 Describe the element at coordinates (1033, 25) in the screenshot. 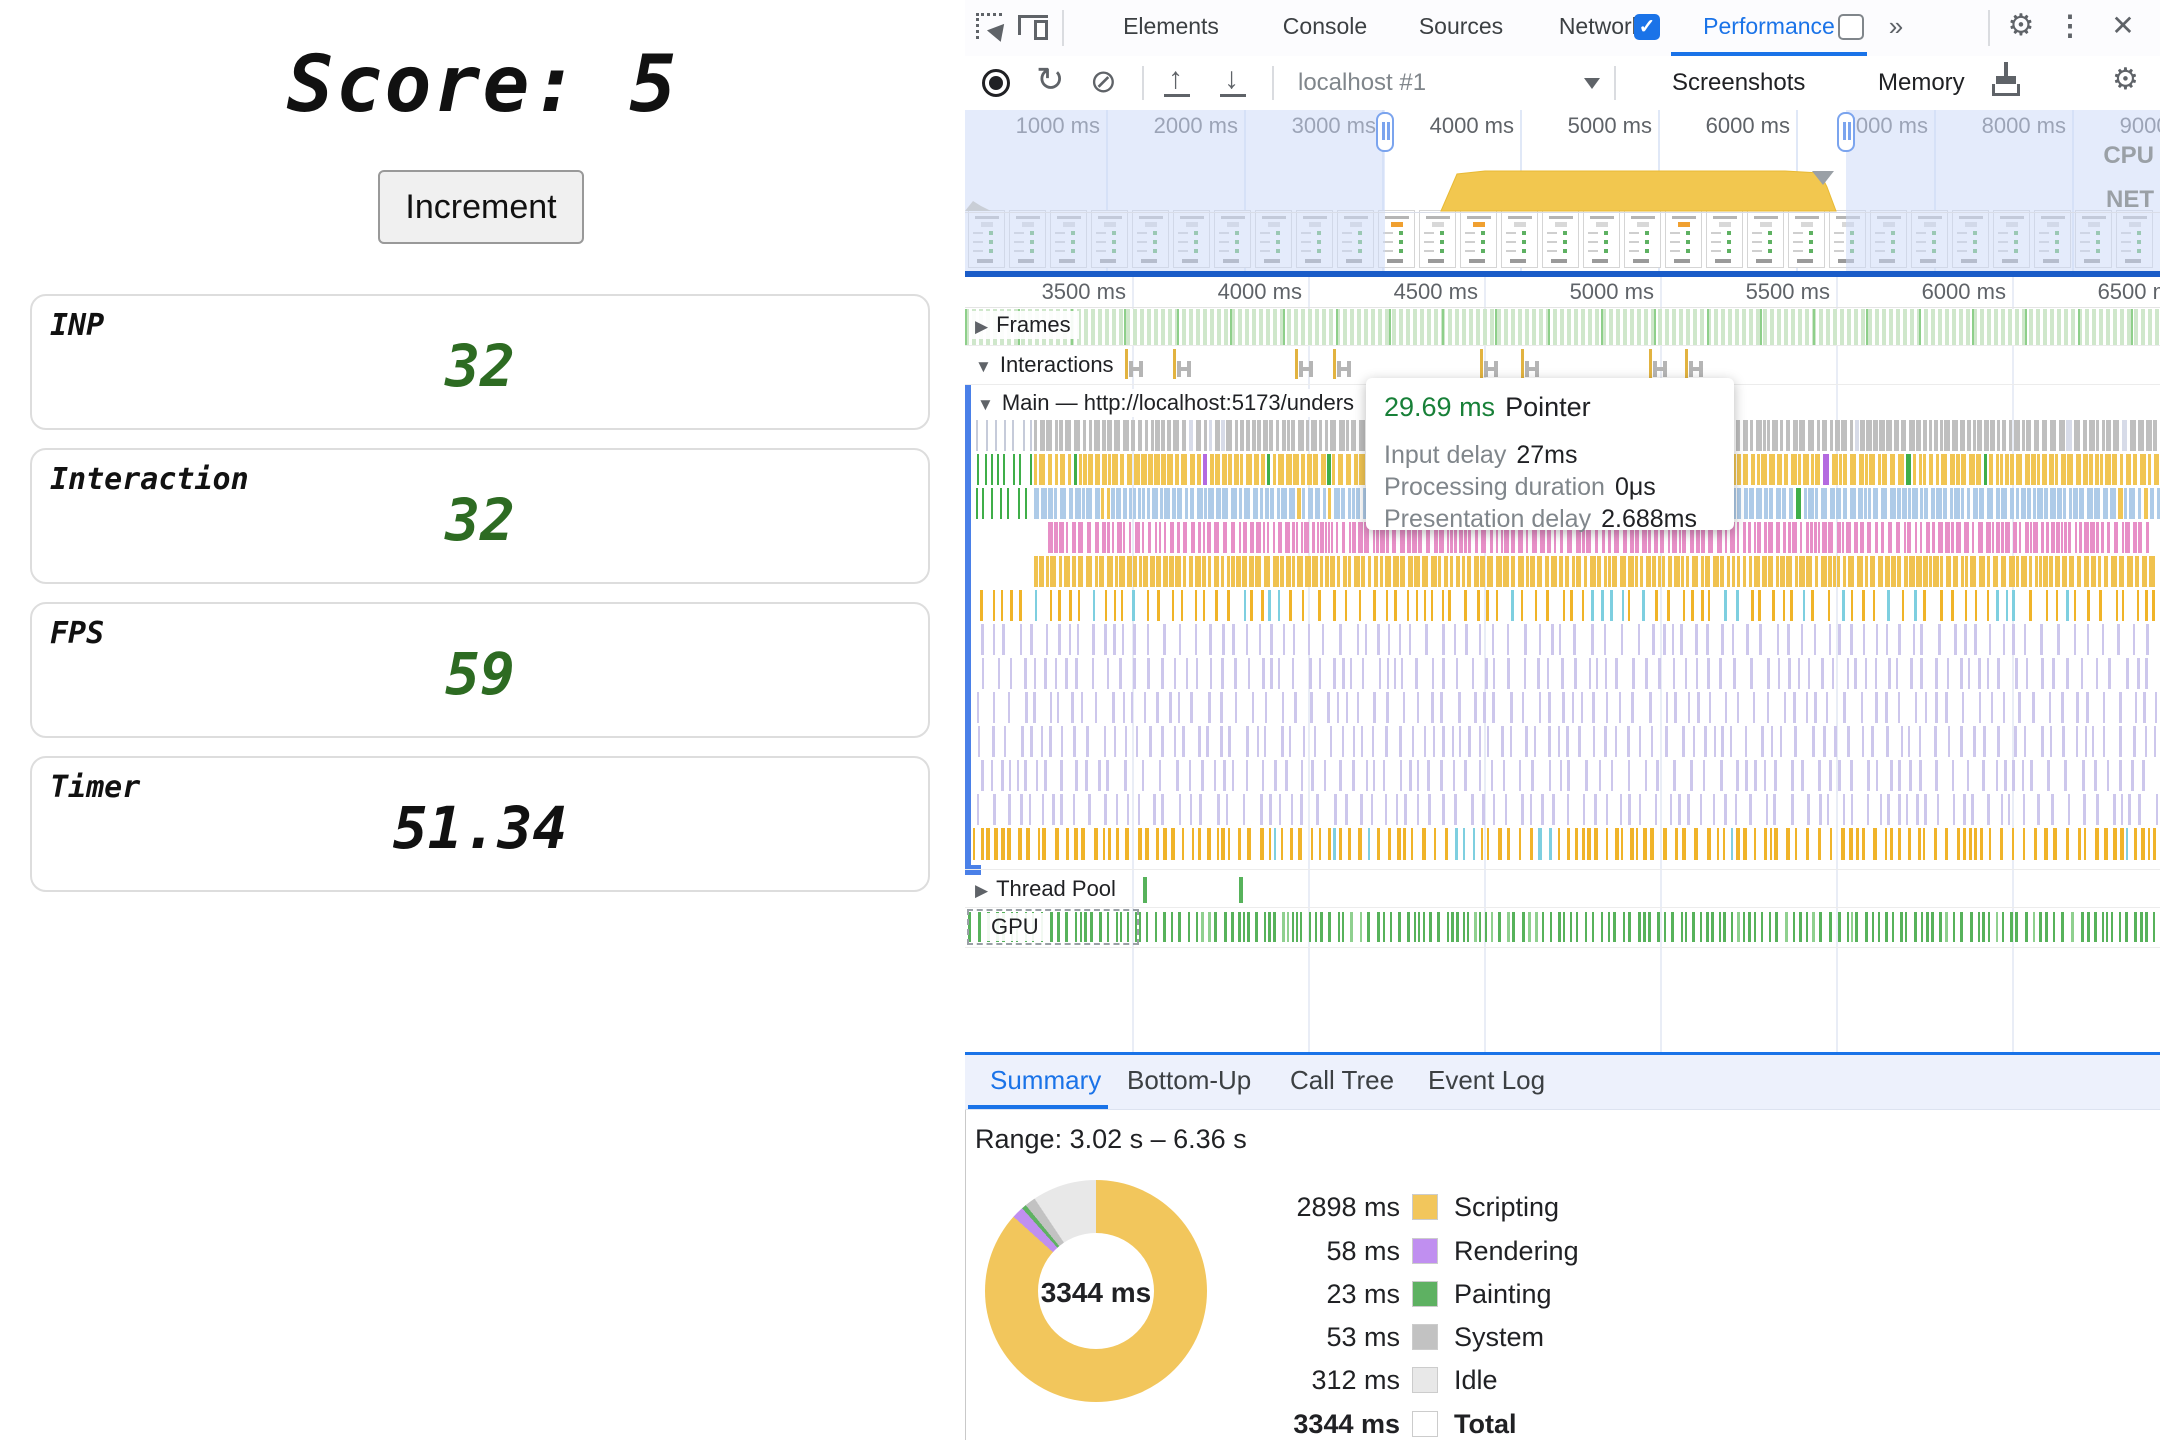

I see `device-toolbar-icon` at that location.